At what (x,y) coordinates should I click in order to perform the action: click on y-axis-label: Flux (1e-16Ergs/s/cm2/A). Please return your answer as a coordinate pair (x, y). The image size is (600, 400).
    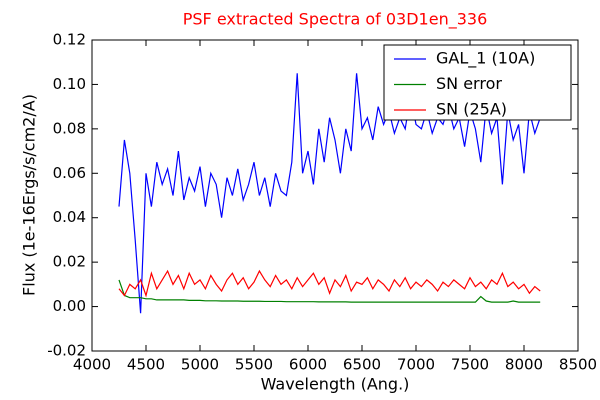
    Looking at the image, I should click on (29, 195).